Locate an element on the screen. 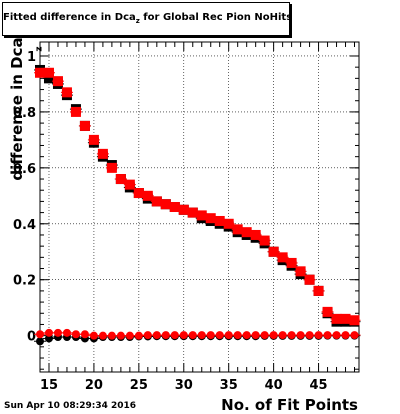 This screenshot has height=414, width=400. y-tick-label: 0.4 is located at coordinates (24, 225).